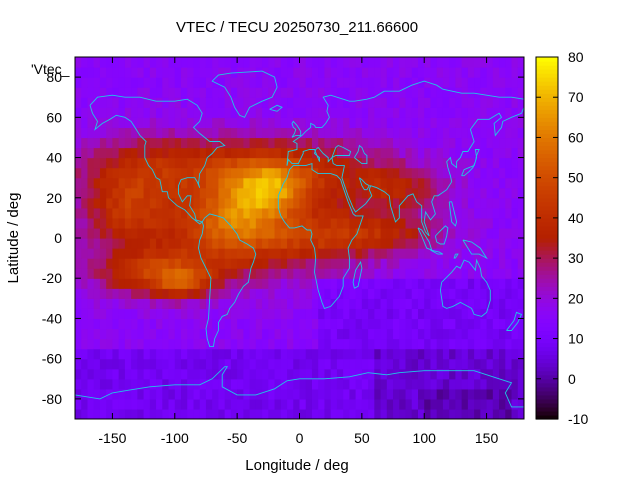 The image size is (640, 480). Describe the element at coordinates (52, 359) in the screenshot. I see `y-tick-label: -60` at that location.